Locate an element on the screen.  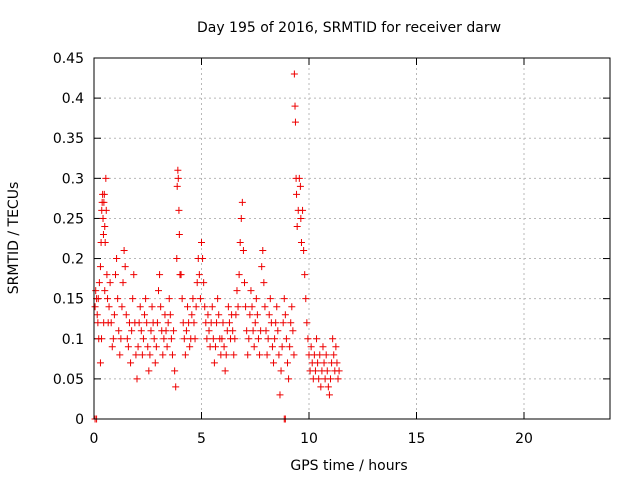
x-tick-label: 15 is located at coordinates (417, 439).